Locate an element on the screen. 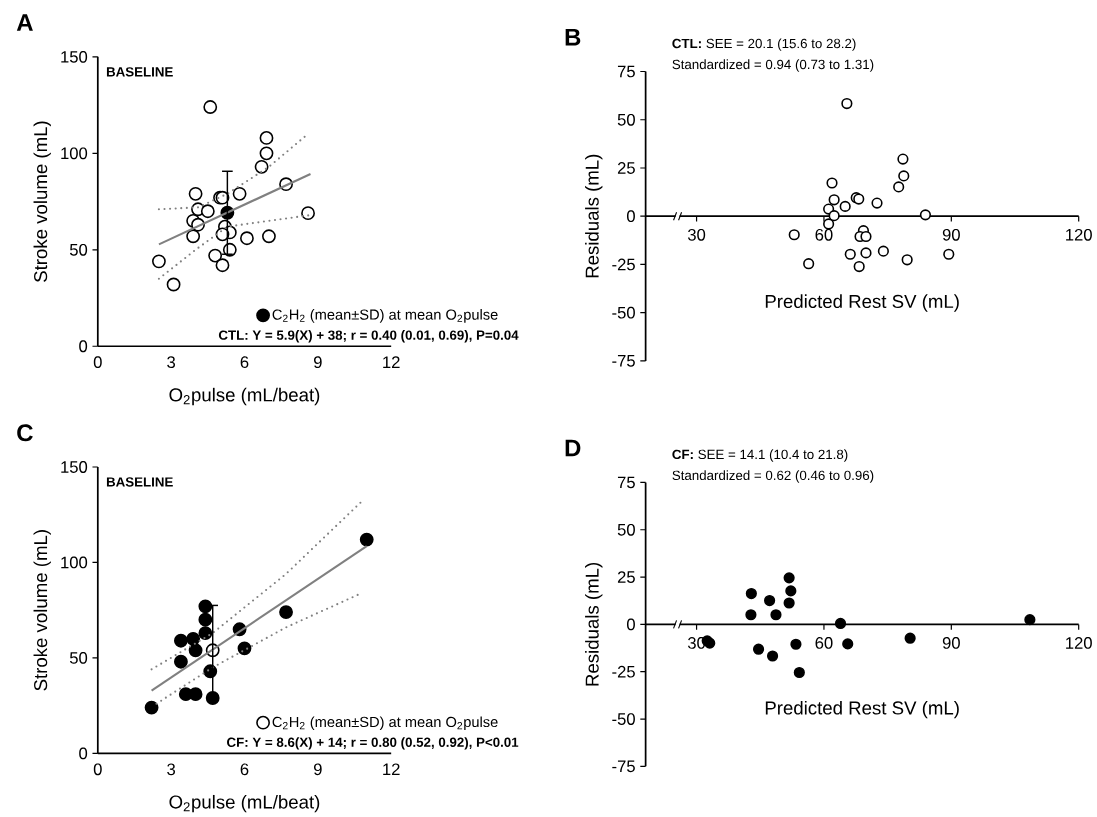 The width and height of the screenshot is (1097, 817). line-series is located at coordinates (256, 585).